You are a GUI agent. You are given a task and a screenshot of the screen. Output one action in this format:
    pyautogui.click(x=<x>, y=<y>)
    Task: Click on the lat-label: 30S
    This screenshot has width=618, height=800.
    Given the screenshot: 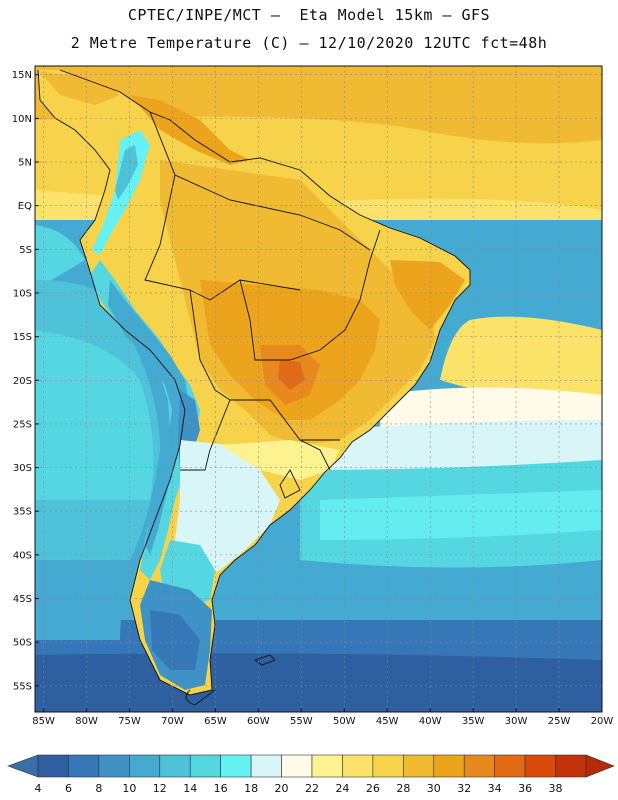 What is the action you would take?
    pyautogui.click(x=22, y=468)
    